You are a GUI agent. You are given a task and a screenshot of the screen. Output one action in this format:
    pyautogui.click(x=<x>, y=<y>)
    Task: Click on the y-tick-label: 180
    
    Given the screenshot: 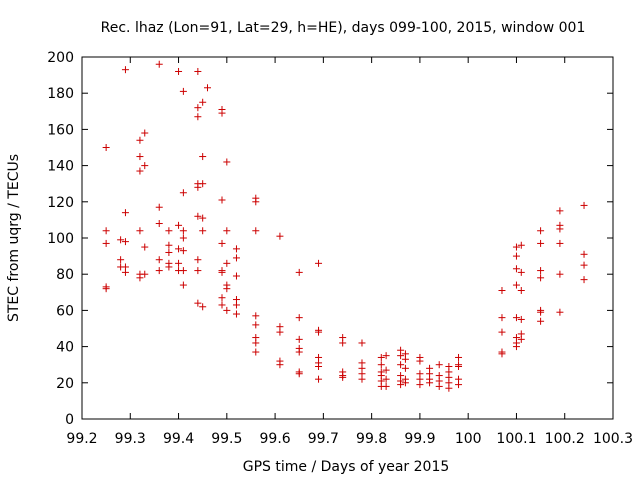 What is the action you would take?
    pyautogui.click(x=60, y=94)
    